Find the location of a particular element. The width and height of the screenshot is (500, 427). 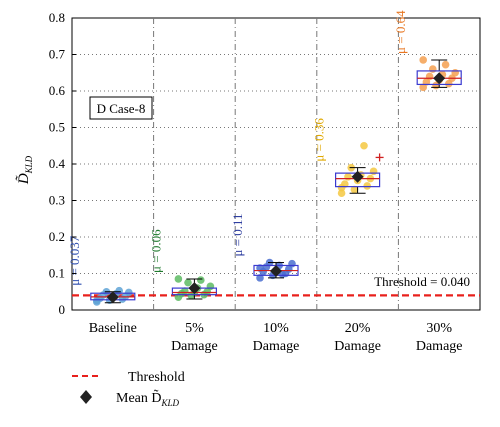

mu-label: μ = 0.037 is located at coordinates (74, 260).